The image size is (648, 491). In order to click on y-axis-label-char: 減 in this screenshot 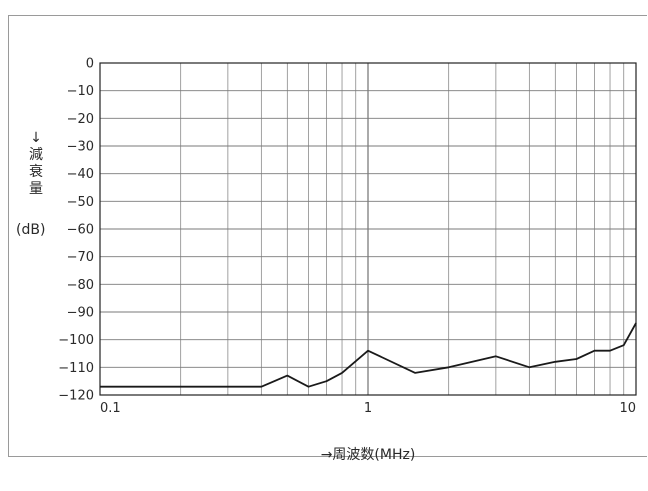, I will do `click(36, 154)`.